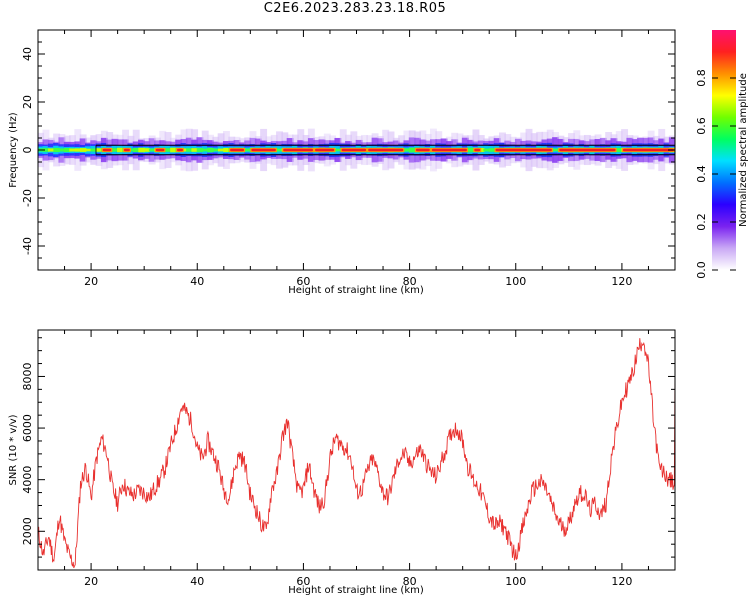 Image resolution: width=750 pixels, height=600 pixels. I want to click on y-tick-label: -20, so click(27, 198).